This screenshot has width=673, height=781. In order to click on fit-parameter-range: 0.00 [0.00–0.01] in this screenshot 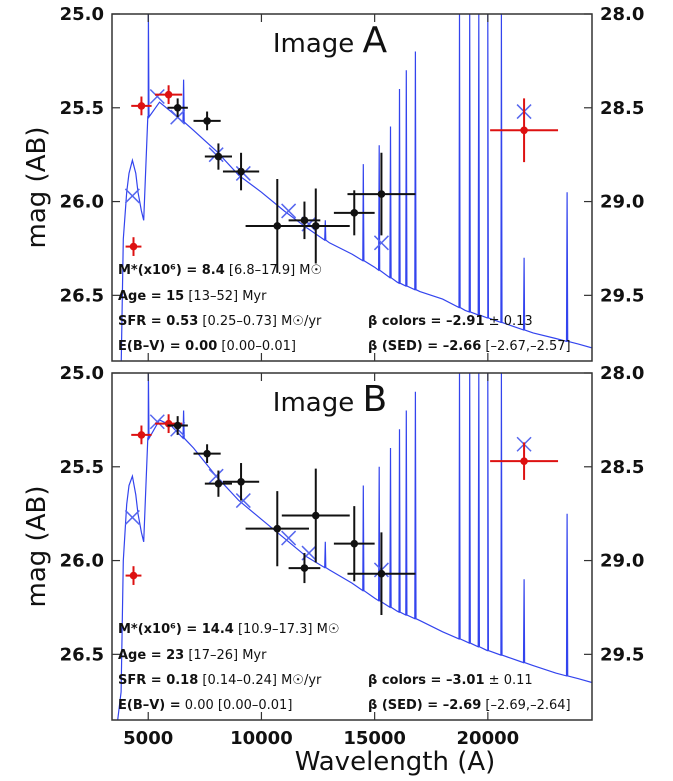, I will do `click(237, 705)`.